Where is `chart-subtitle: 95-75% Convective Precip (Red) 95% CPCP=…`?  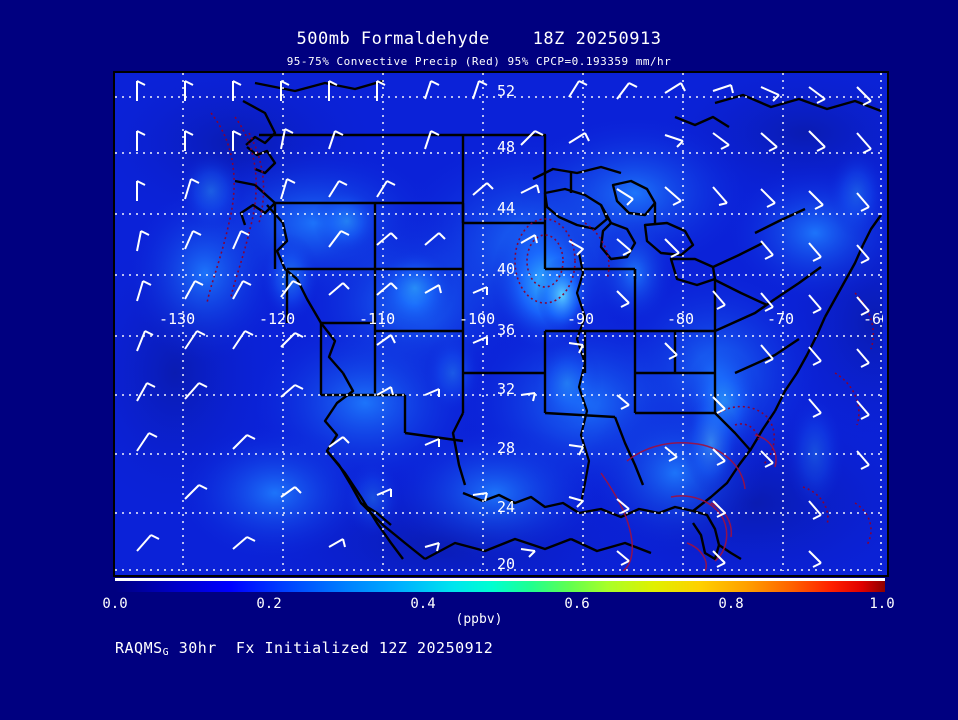 chart-subtitle: 95-75% Convective Precip (Red) 95% CPCP=… is located at coordinates (479, 61).